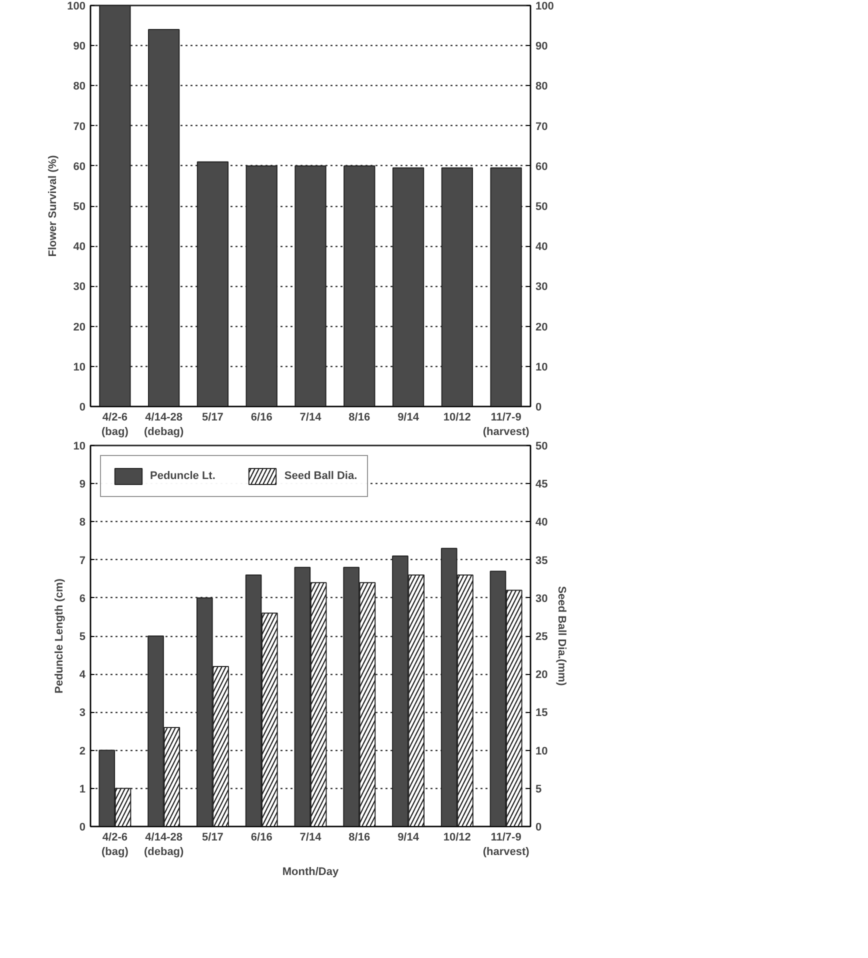 This screenshot has height=958, width=868. What do you see at coordinates (76, 6) in the screenshot?
I see `y-tick-label: 100` at bounding box center [76, 6].